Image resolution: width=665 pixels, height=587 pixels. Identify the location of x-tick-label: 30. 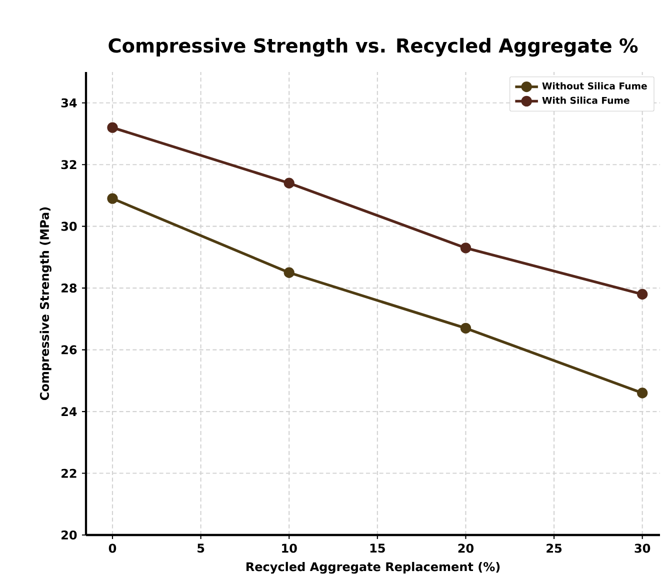
(642, 548).